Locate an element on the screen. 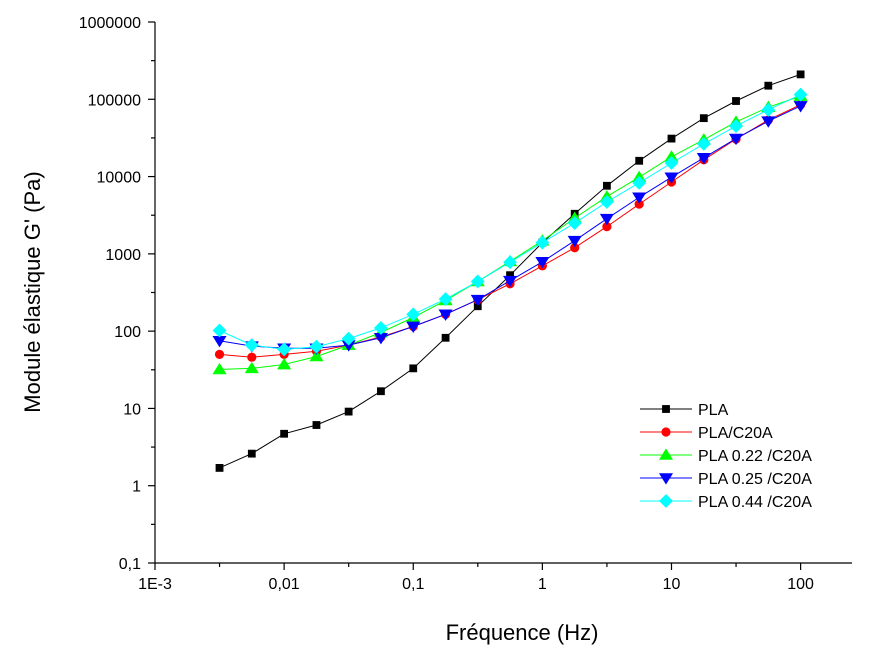  y-tick-label: 1000000 is located at coordinates (110, 23).